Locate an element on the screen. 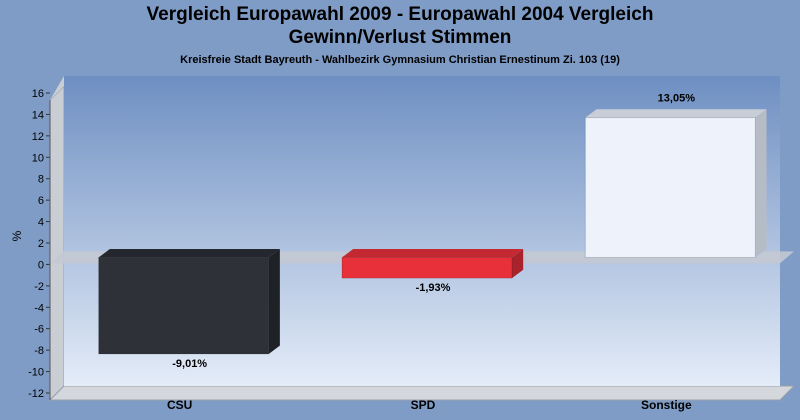  x-category-label: SPD is located at coordinates (423, 405).